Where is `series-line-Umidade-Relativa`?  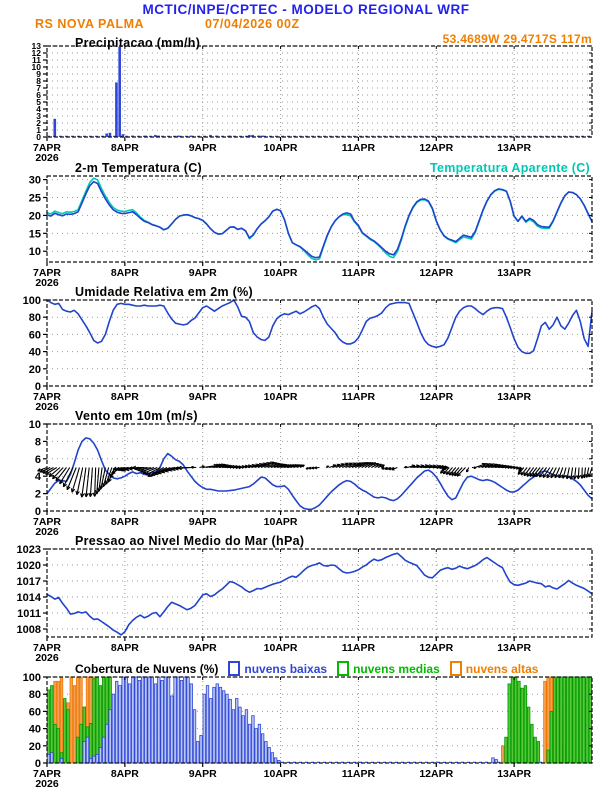 series-line-Umidade-Relativa is located at coordinates (319, 327).